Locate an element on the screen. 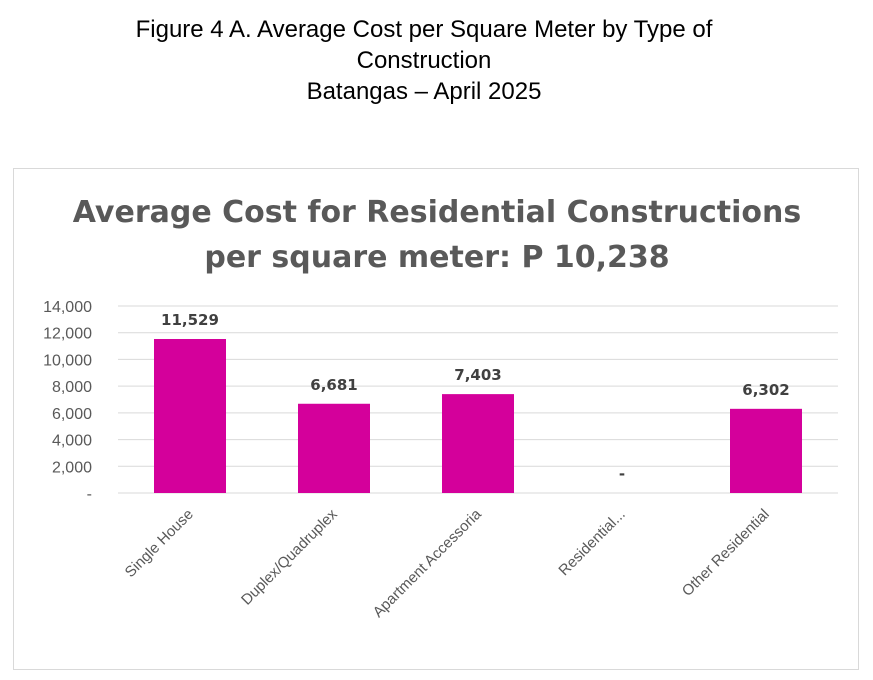 Image resolution: width=873 pixels, height=680 pixels. y-tick-label: 10,000 is located at coordinates (67, 360).